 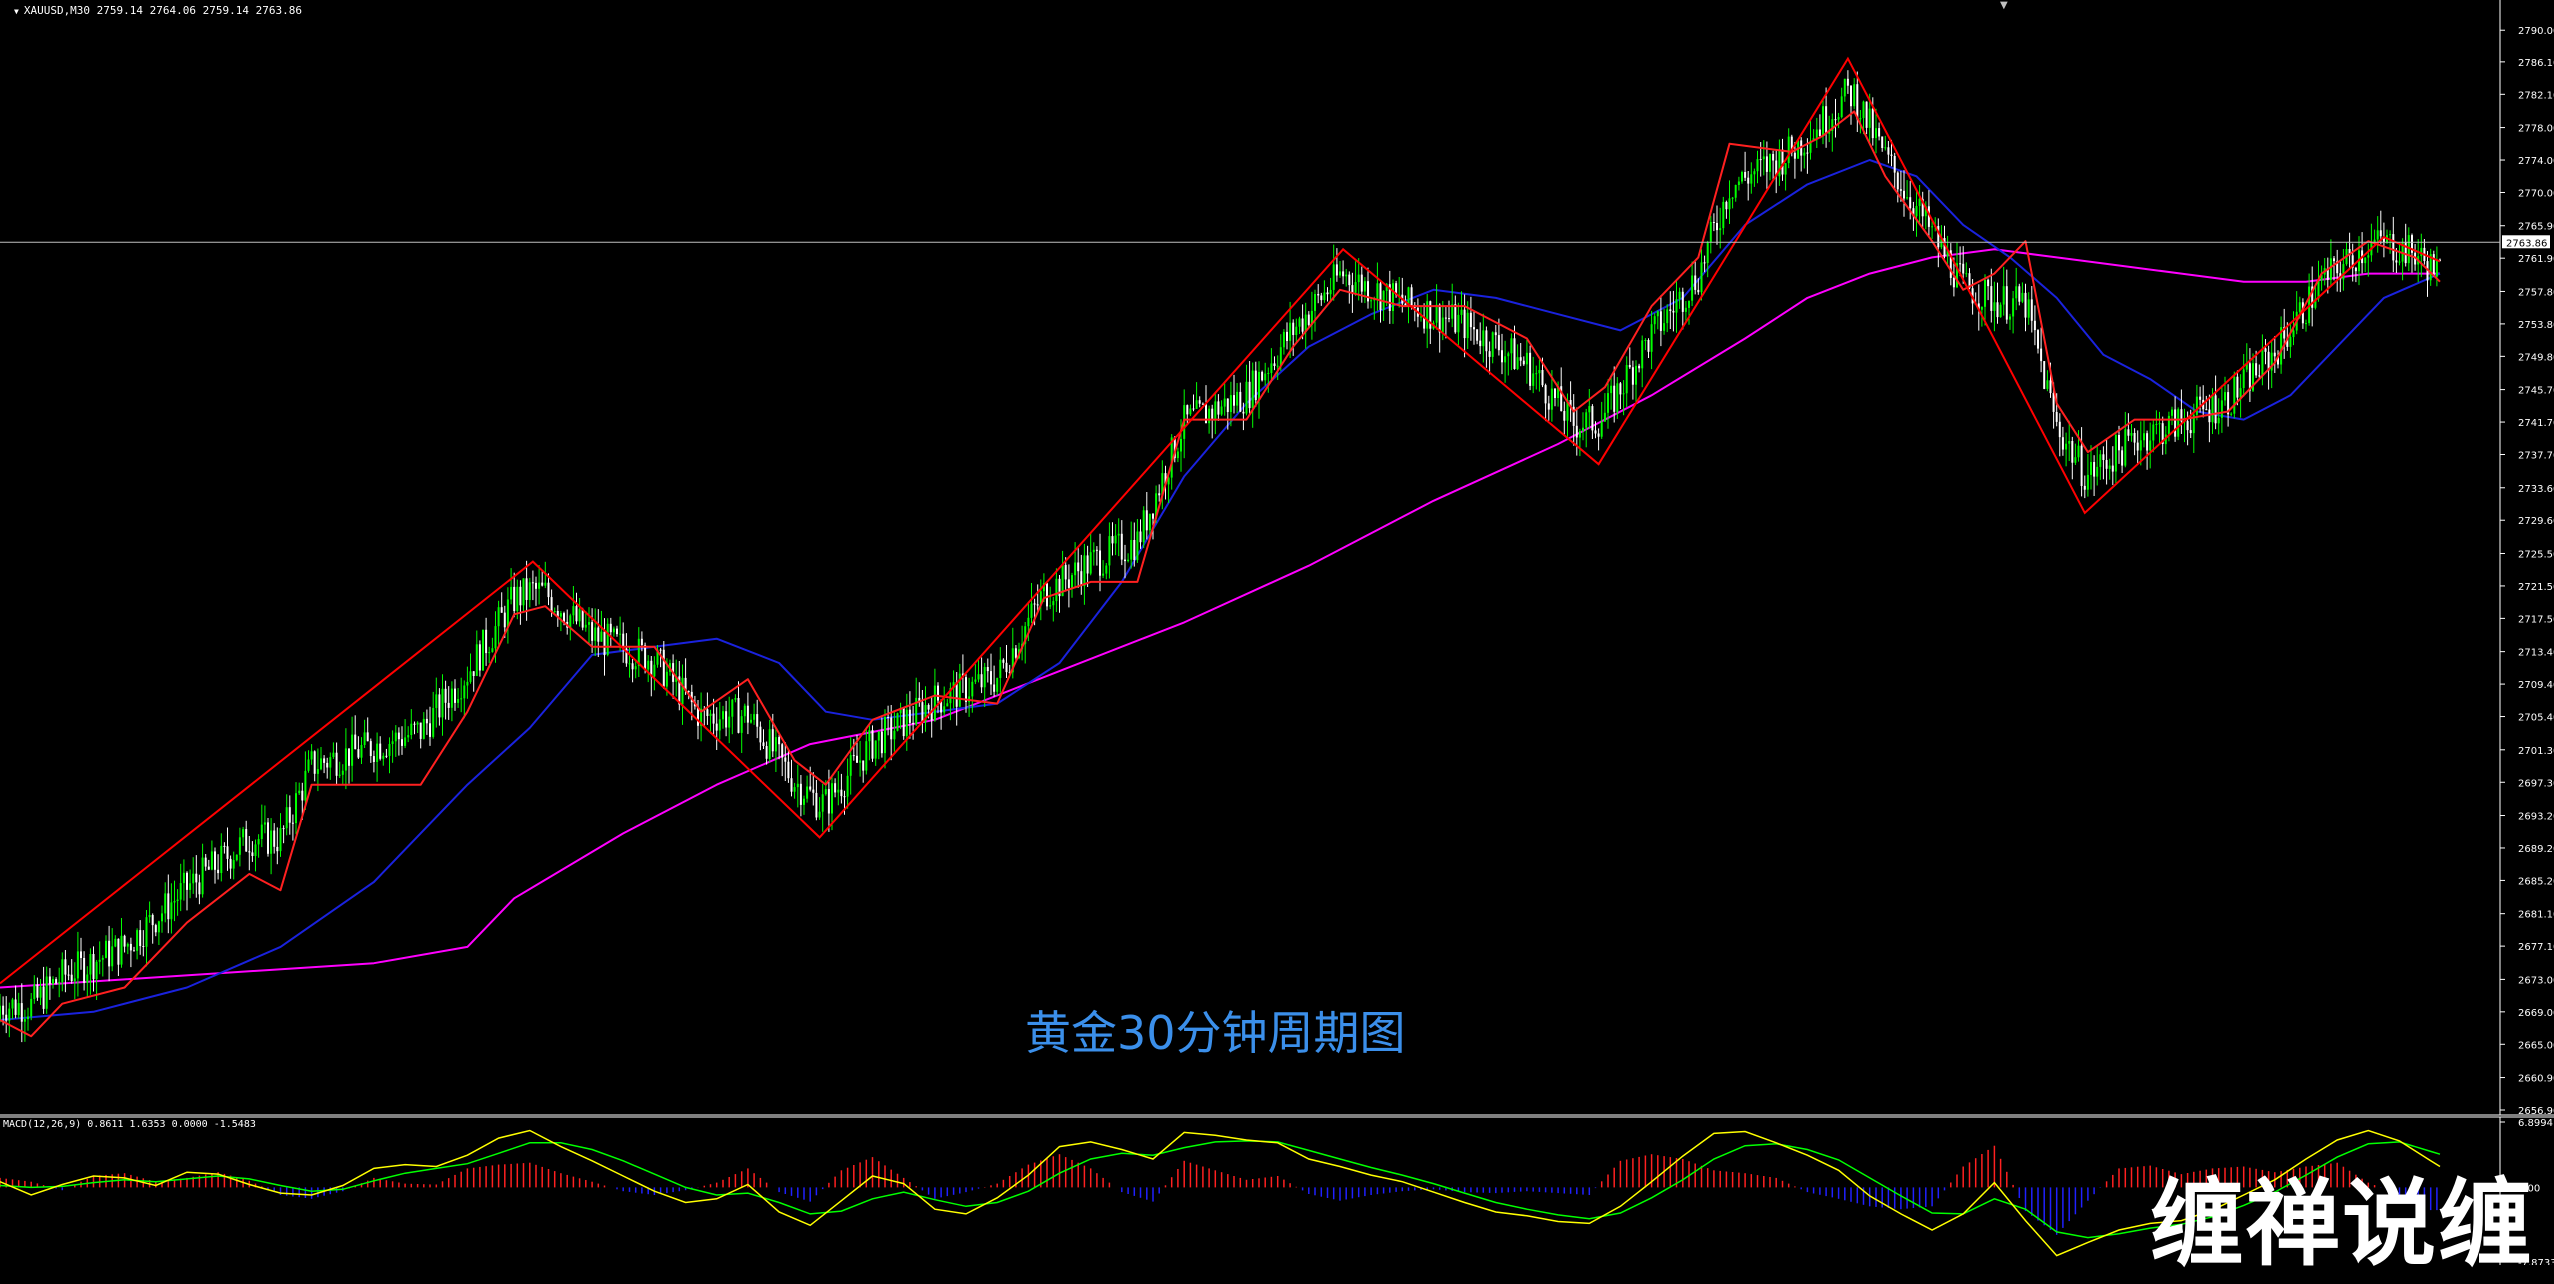 I want to click on chart-shift-marker-icon: ▼, so click(x=2004, y=5).